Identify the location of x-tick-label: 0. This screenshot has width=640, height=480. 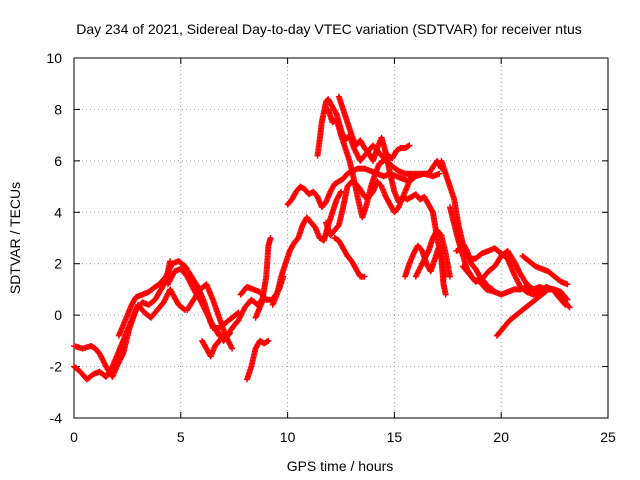
(74, 437).